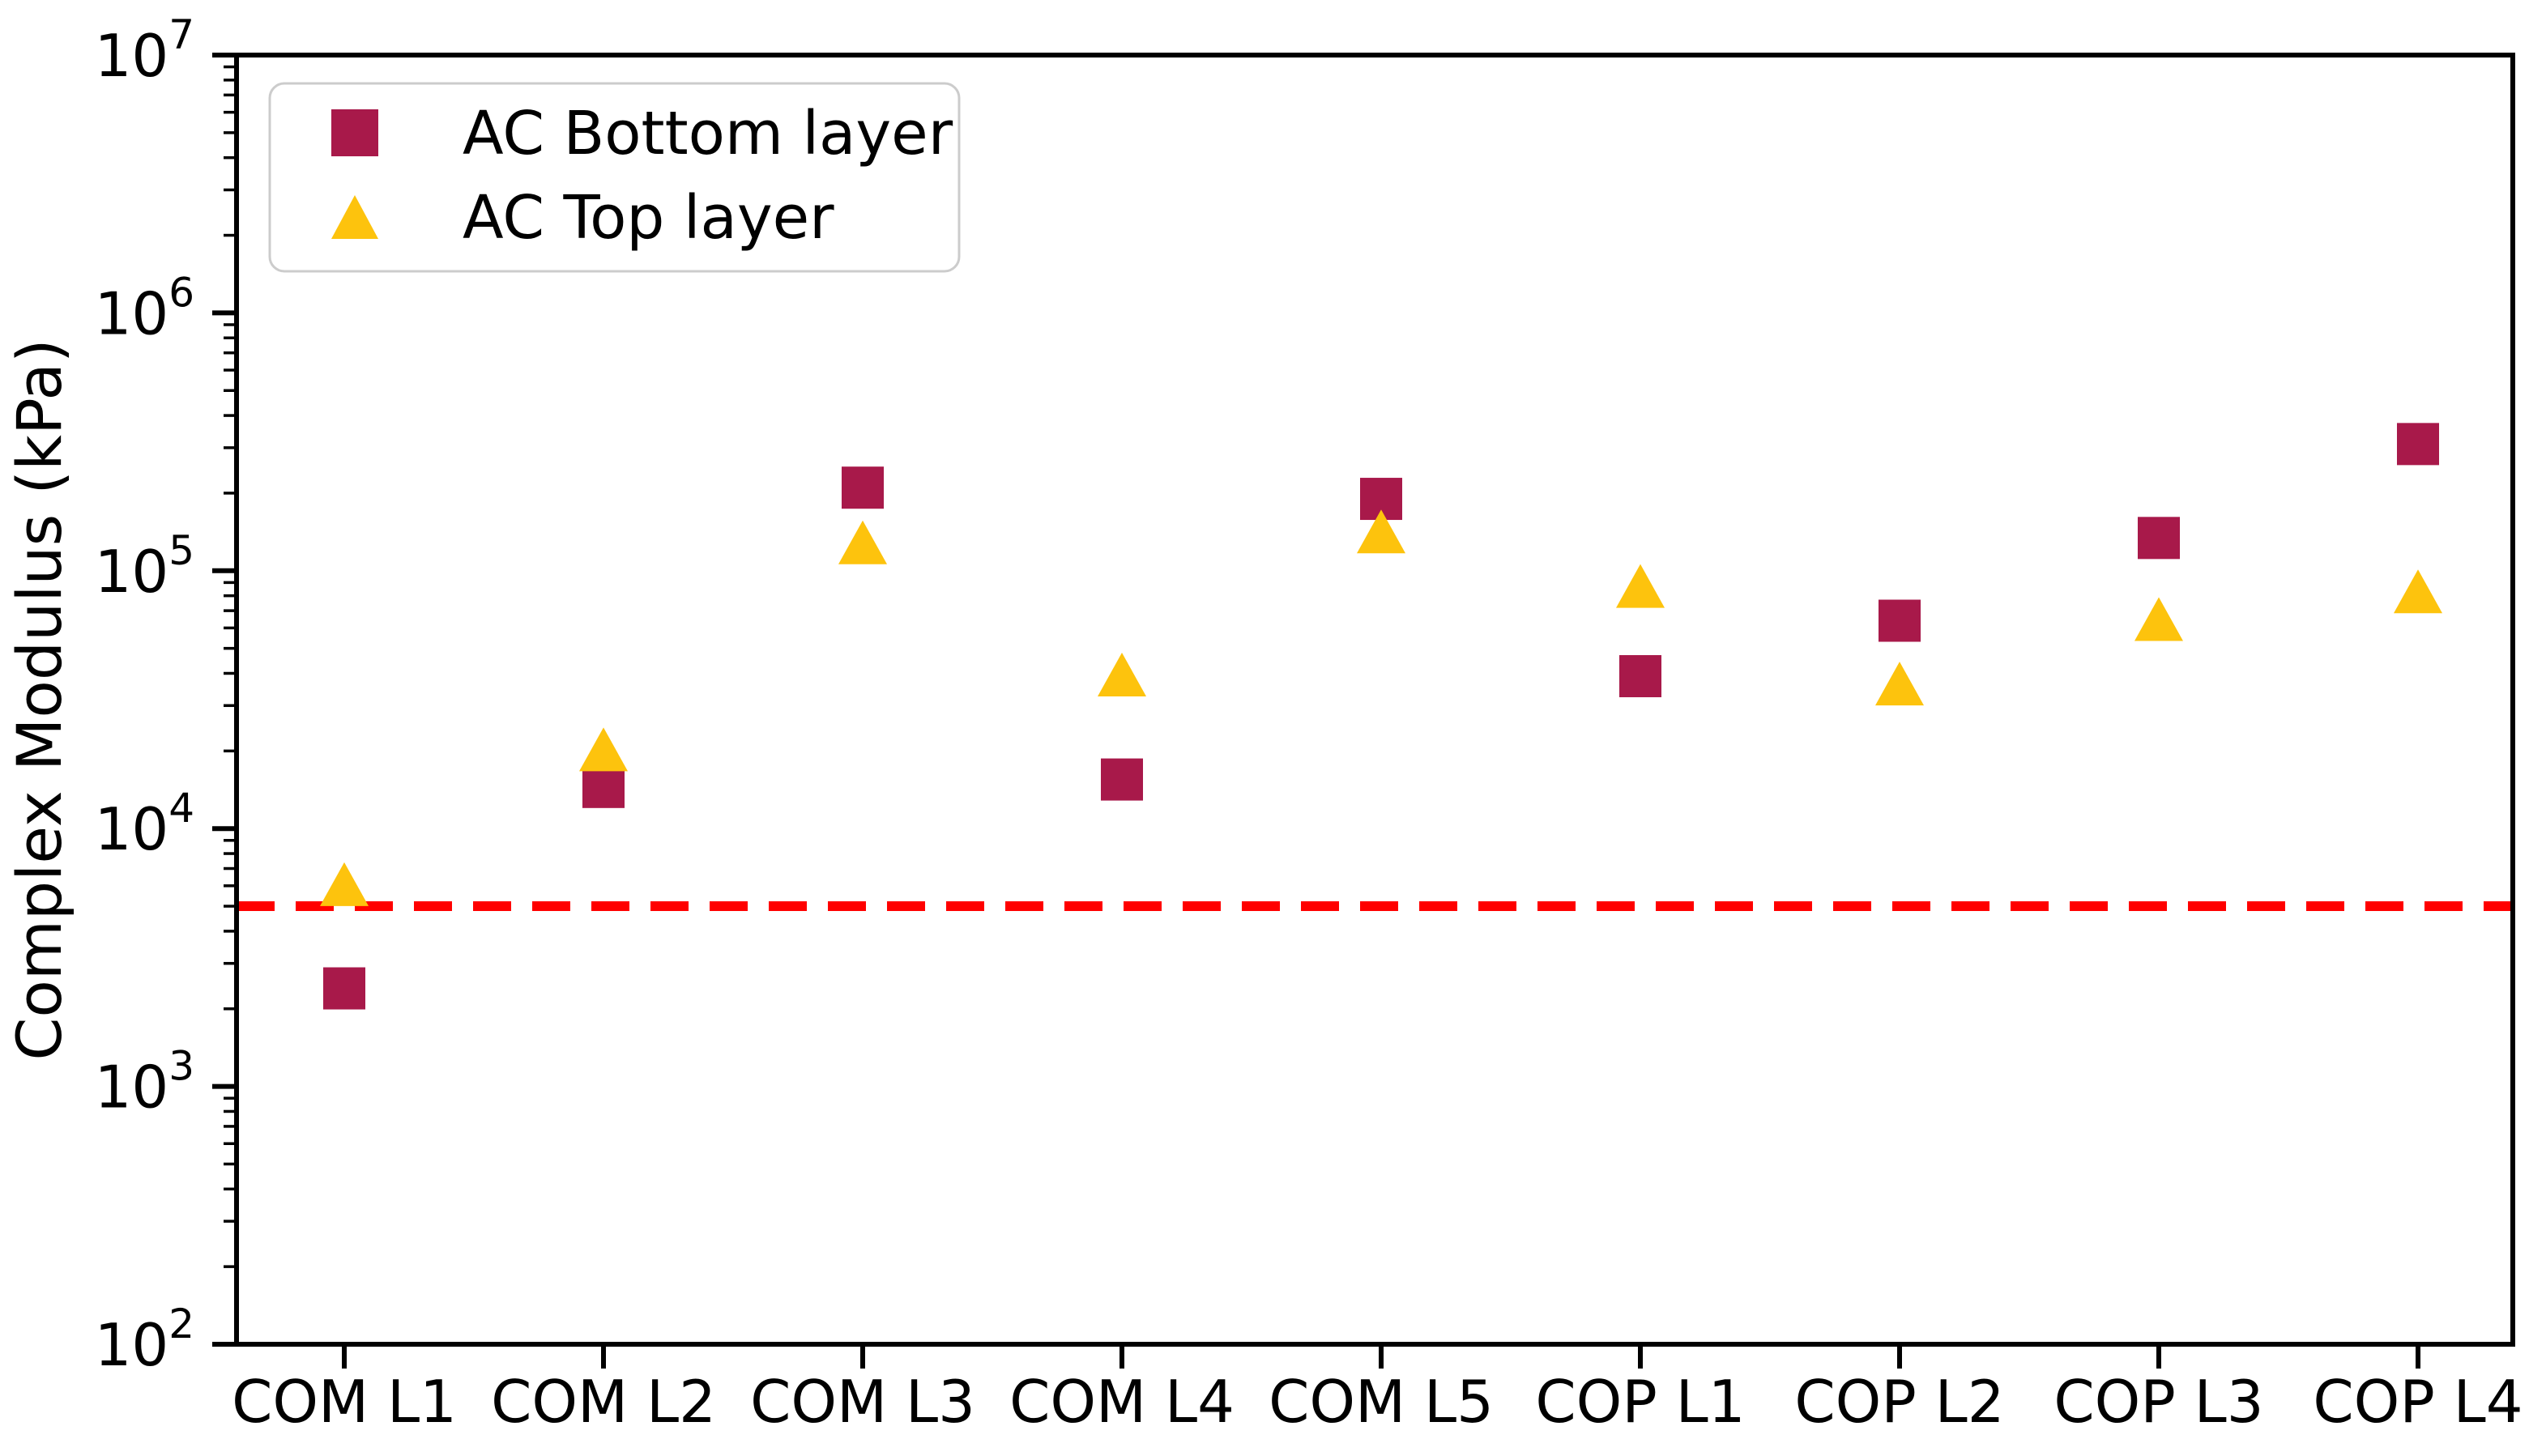 Image resolution: width=2546 pixels, height=1456 pixels. Describe the element at coordinates (344, 988) in the screenshot. I see `data-point-ac-bottom-layer-com-l1` at that location.